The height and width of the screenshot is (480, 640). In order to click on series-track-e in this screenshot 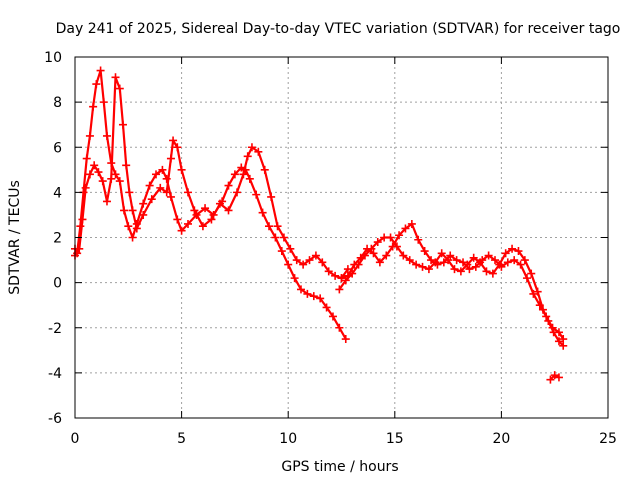, I will do `click(554, 377)`.